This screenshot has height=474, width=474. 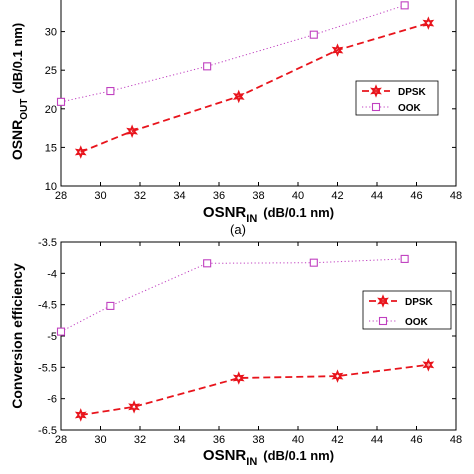 What do you see at coordinates (17, 58) in the screenshot?
I see `y-axis-title-units: (dB/0.1 nm)` at bounding box center [17, 58].